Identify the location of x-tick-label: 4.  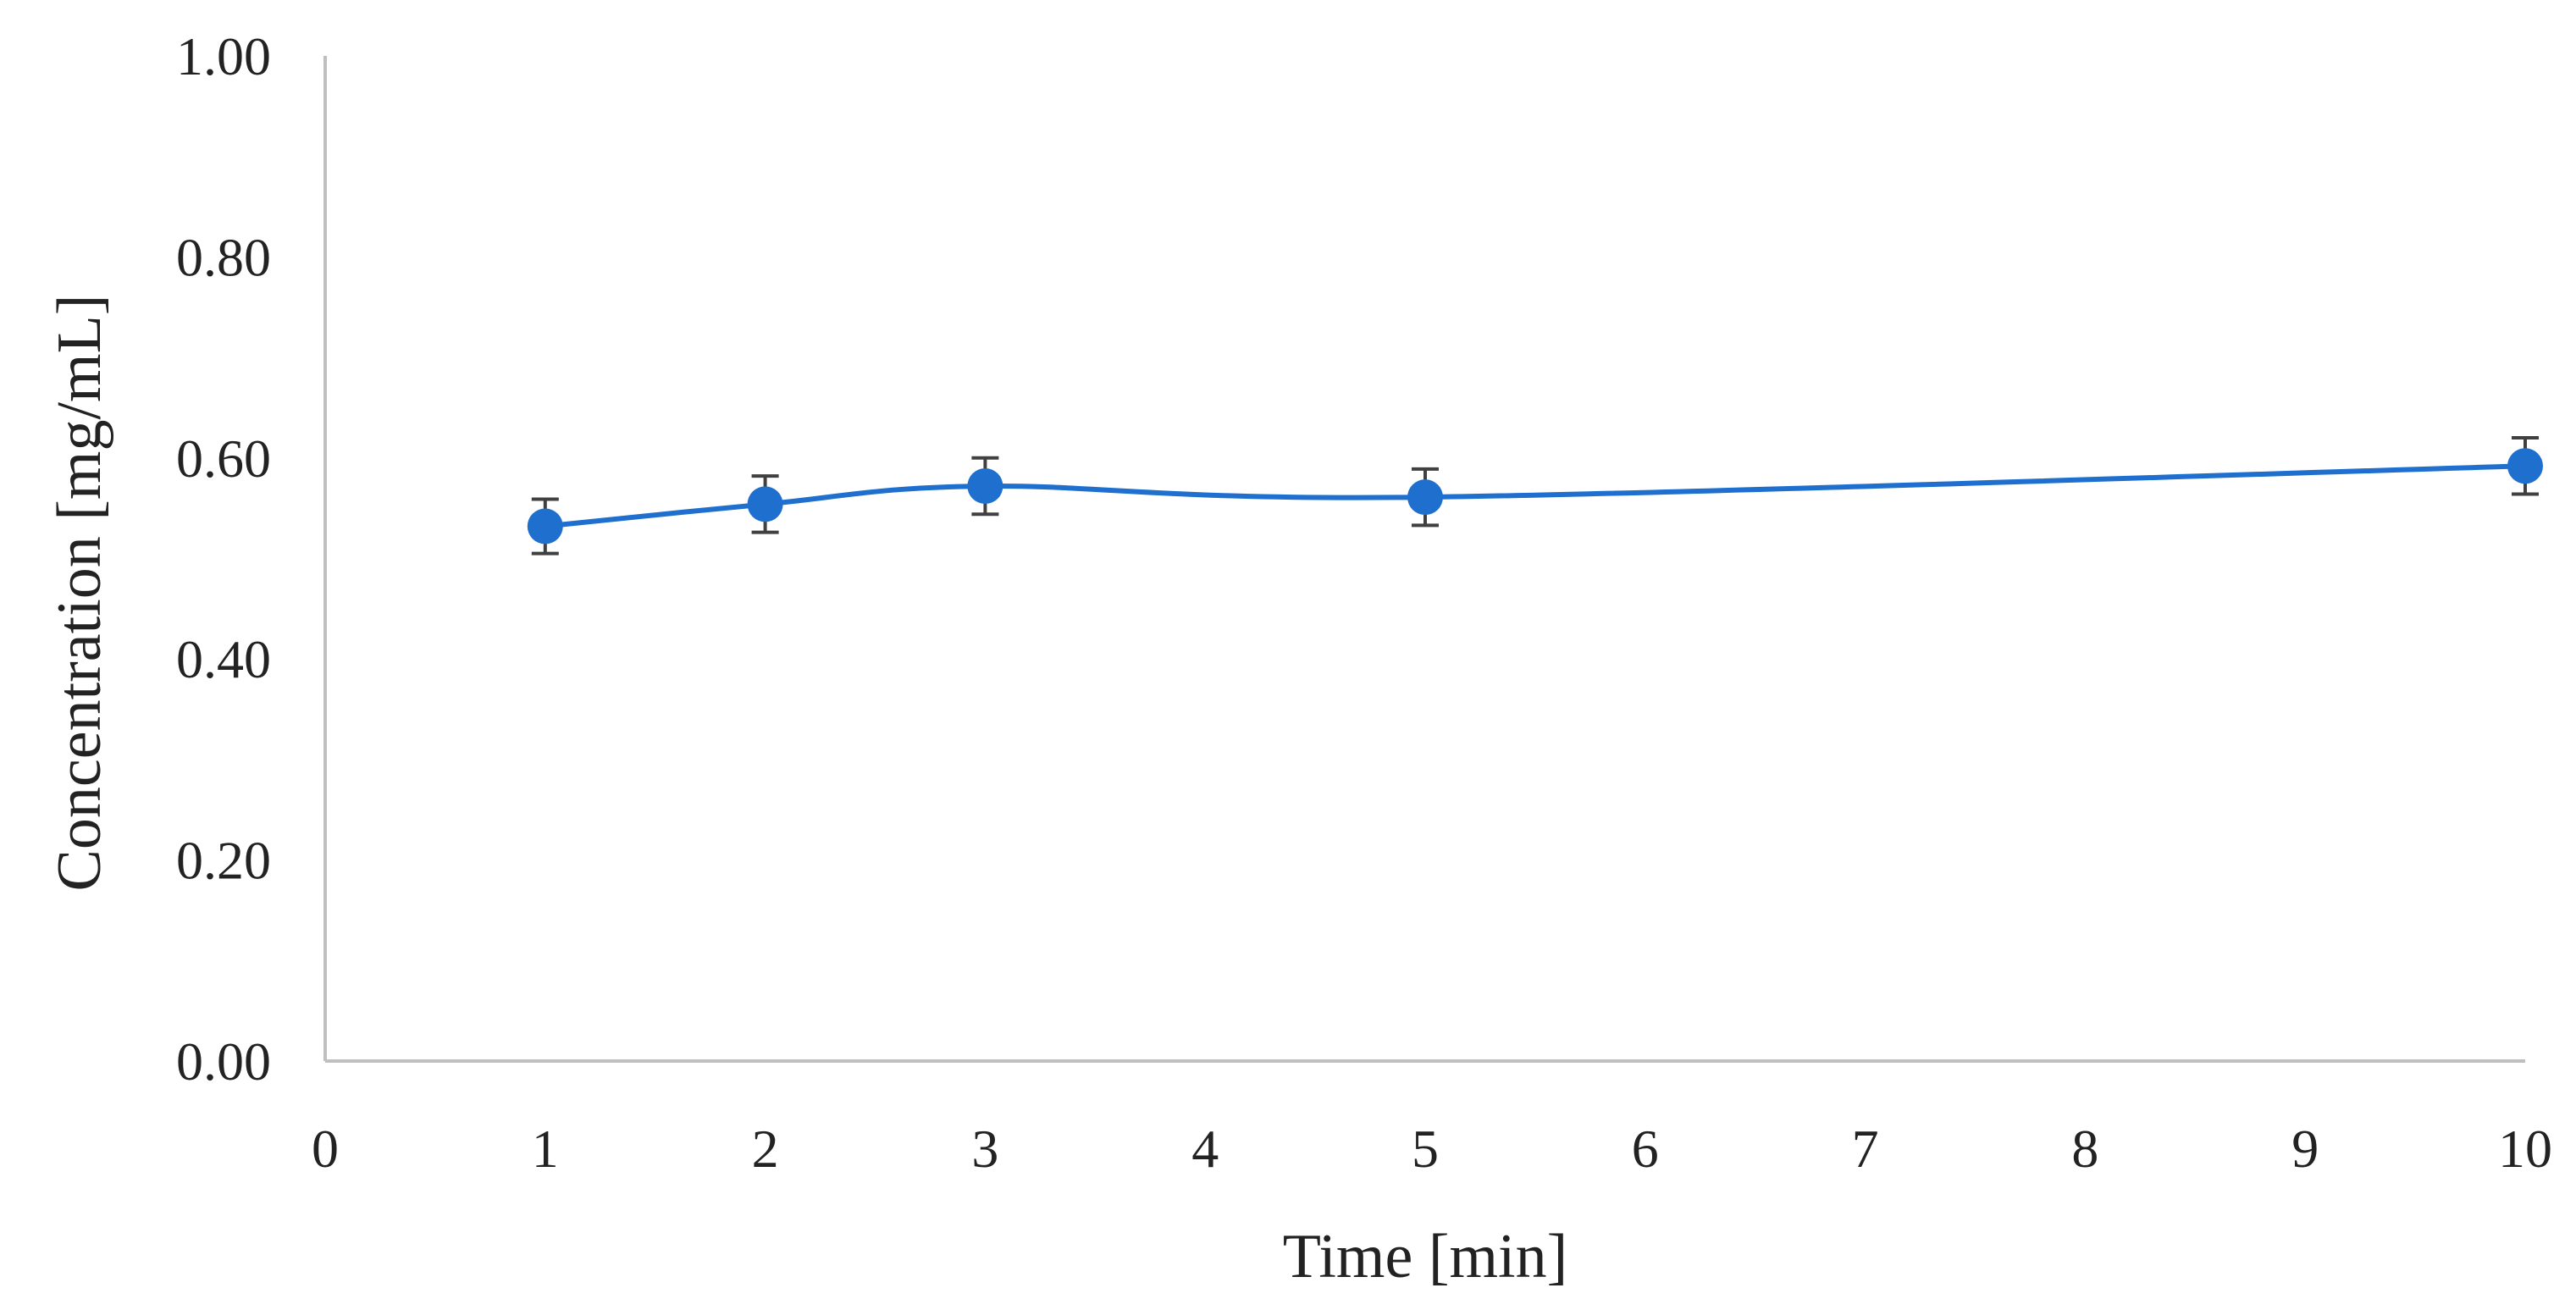
(1205, 1149).